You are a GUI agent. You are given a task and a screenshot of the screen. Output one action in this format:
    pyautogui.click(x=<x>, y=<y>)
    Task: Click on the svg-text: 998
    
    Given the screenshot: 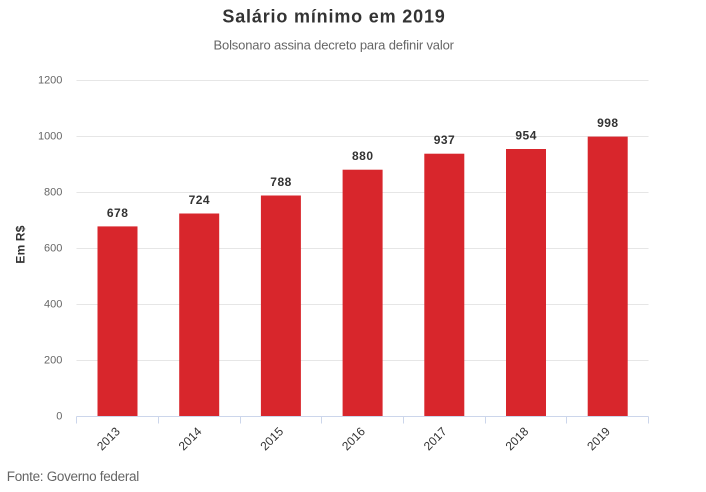 What is the action you would take?
    pyautogui.click(x=607, y=123)
    